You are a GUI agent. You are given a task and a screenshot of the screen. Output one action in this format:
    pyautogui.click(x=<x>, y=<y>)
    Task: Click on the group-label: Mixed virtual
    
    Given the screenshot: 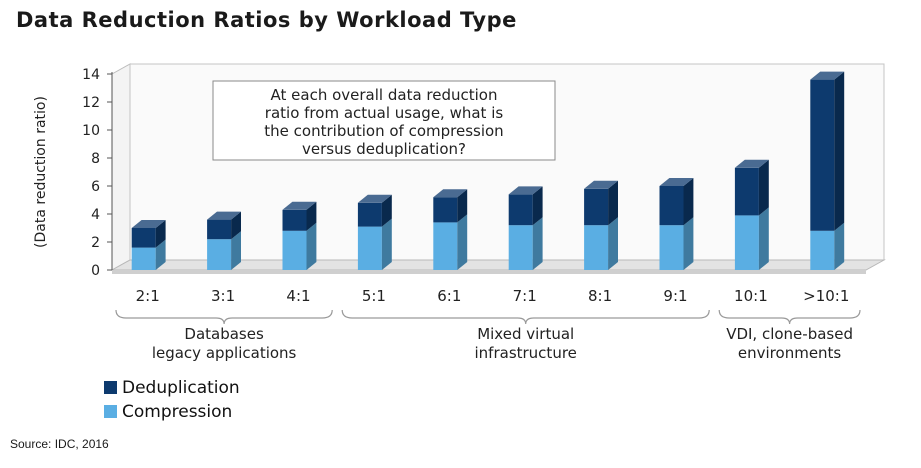 What is the action you would take?
    pyautogui.click(x=525, y=334)
    